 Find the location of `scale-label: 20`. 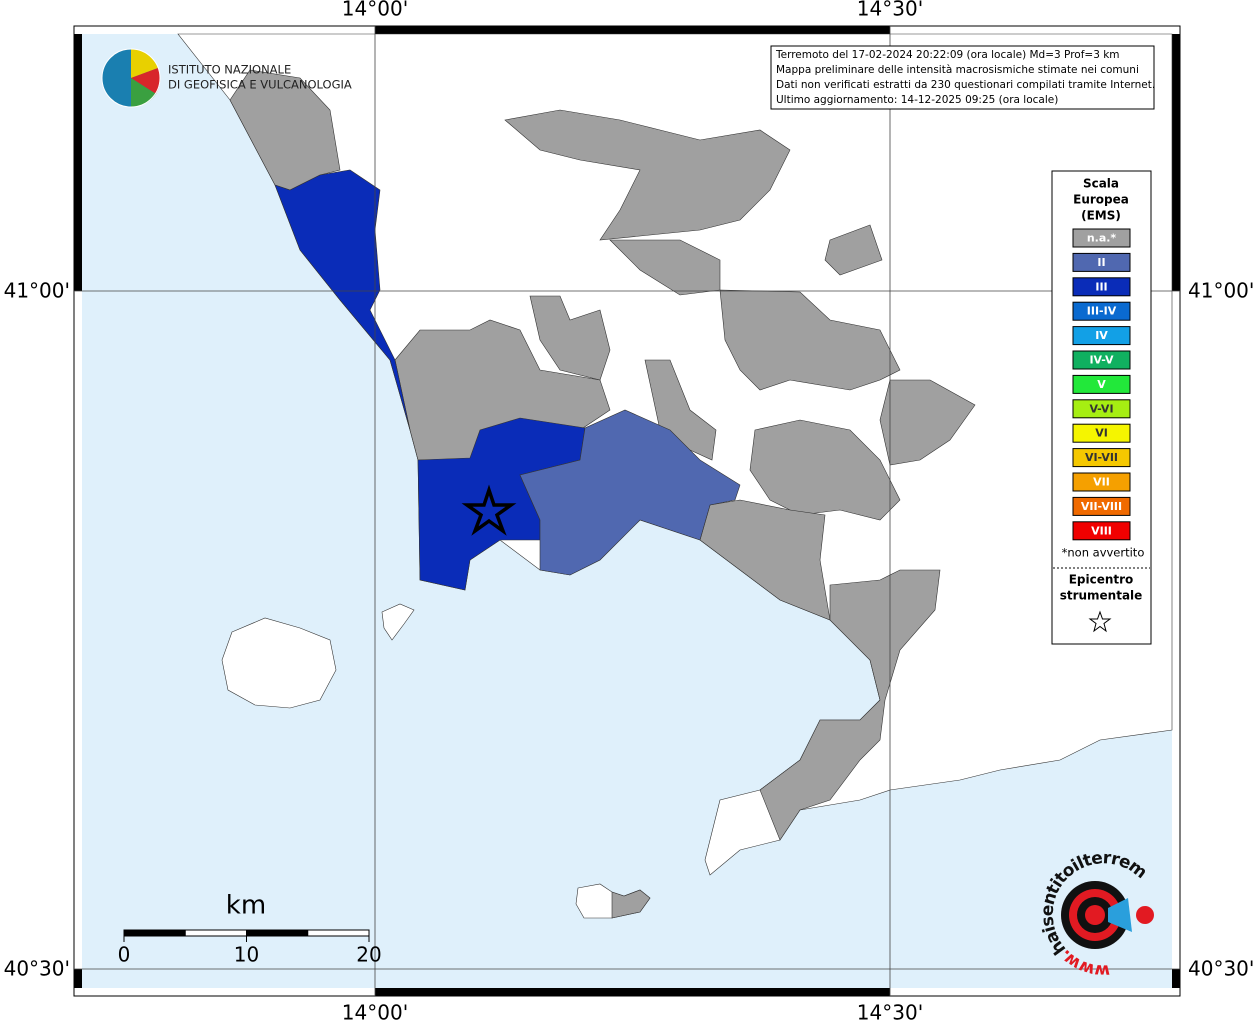

scale-label: 20 is located at coordinates (368, 955).